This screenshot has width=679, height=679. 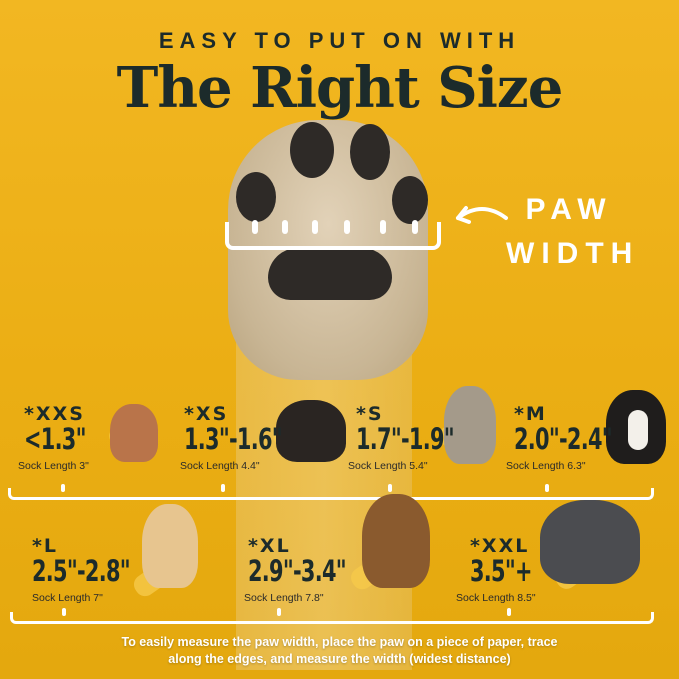 What do you see at coordinates (569, 209) in the screenshot?
I see `paw-label-line1: PAW` at bounding box center [569, 209].